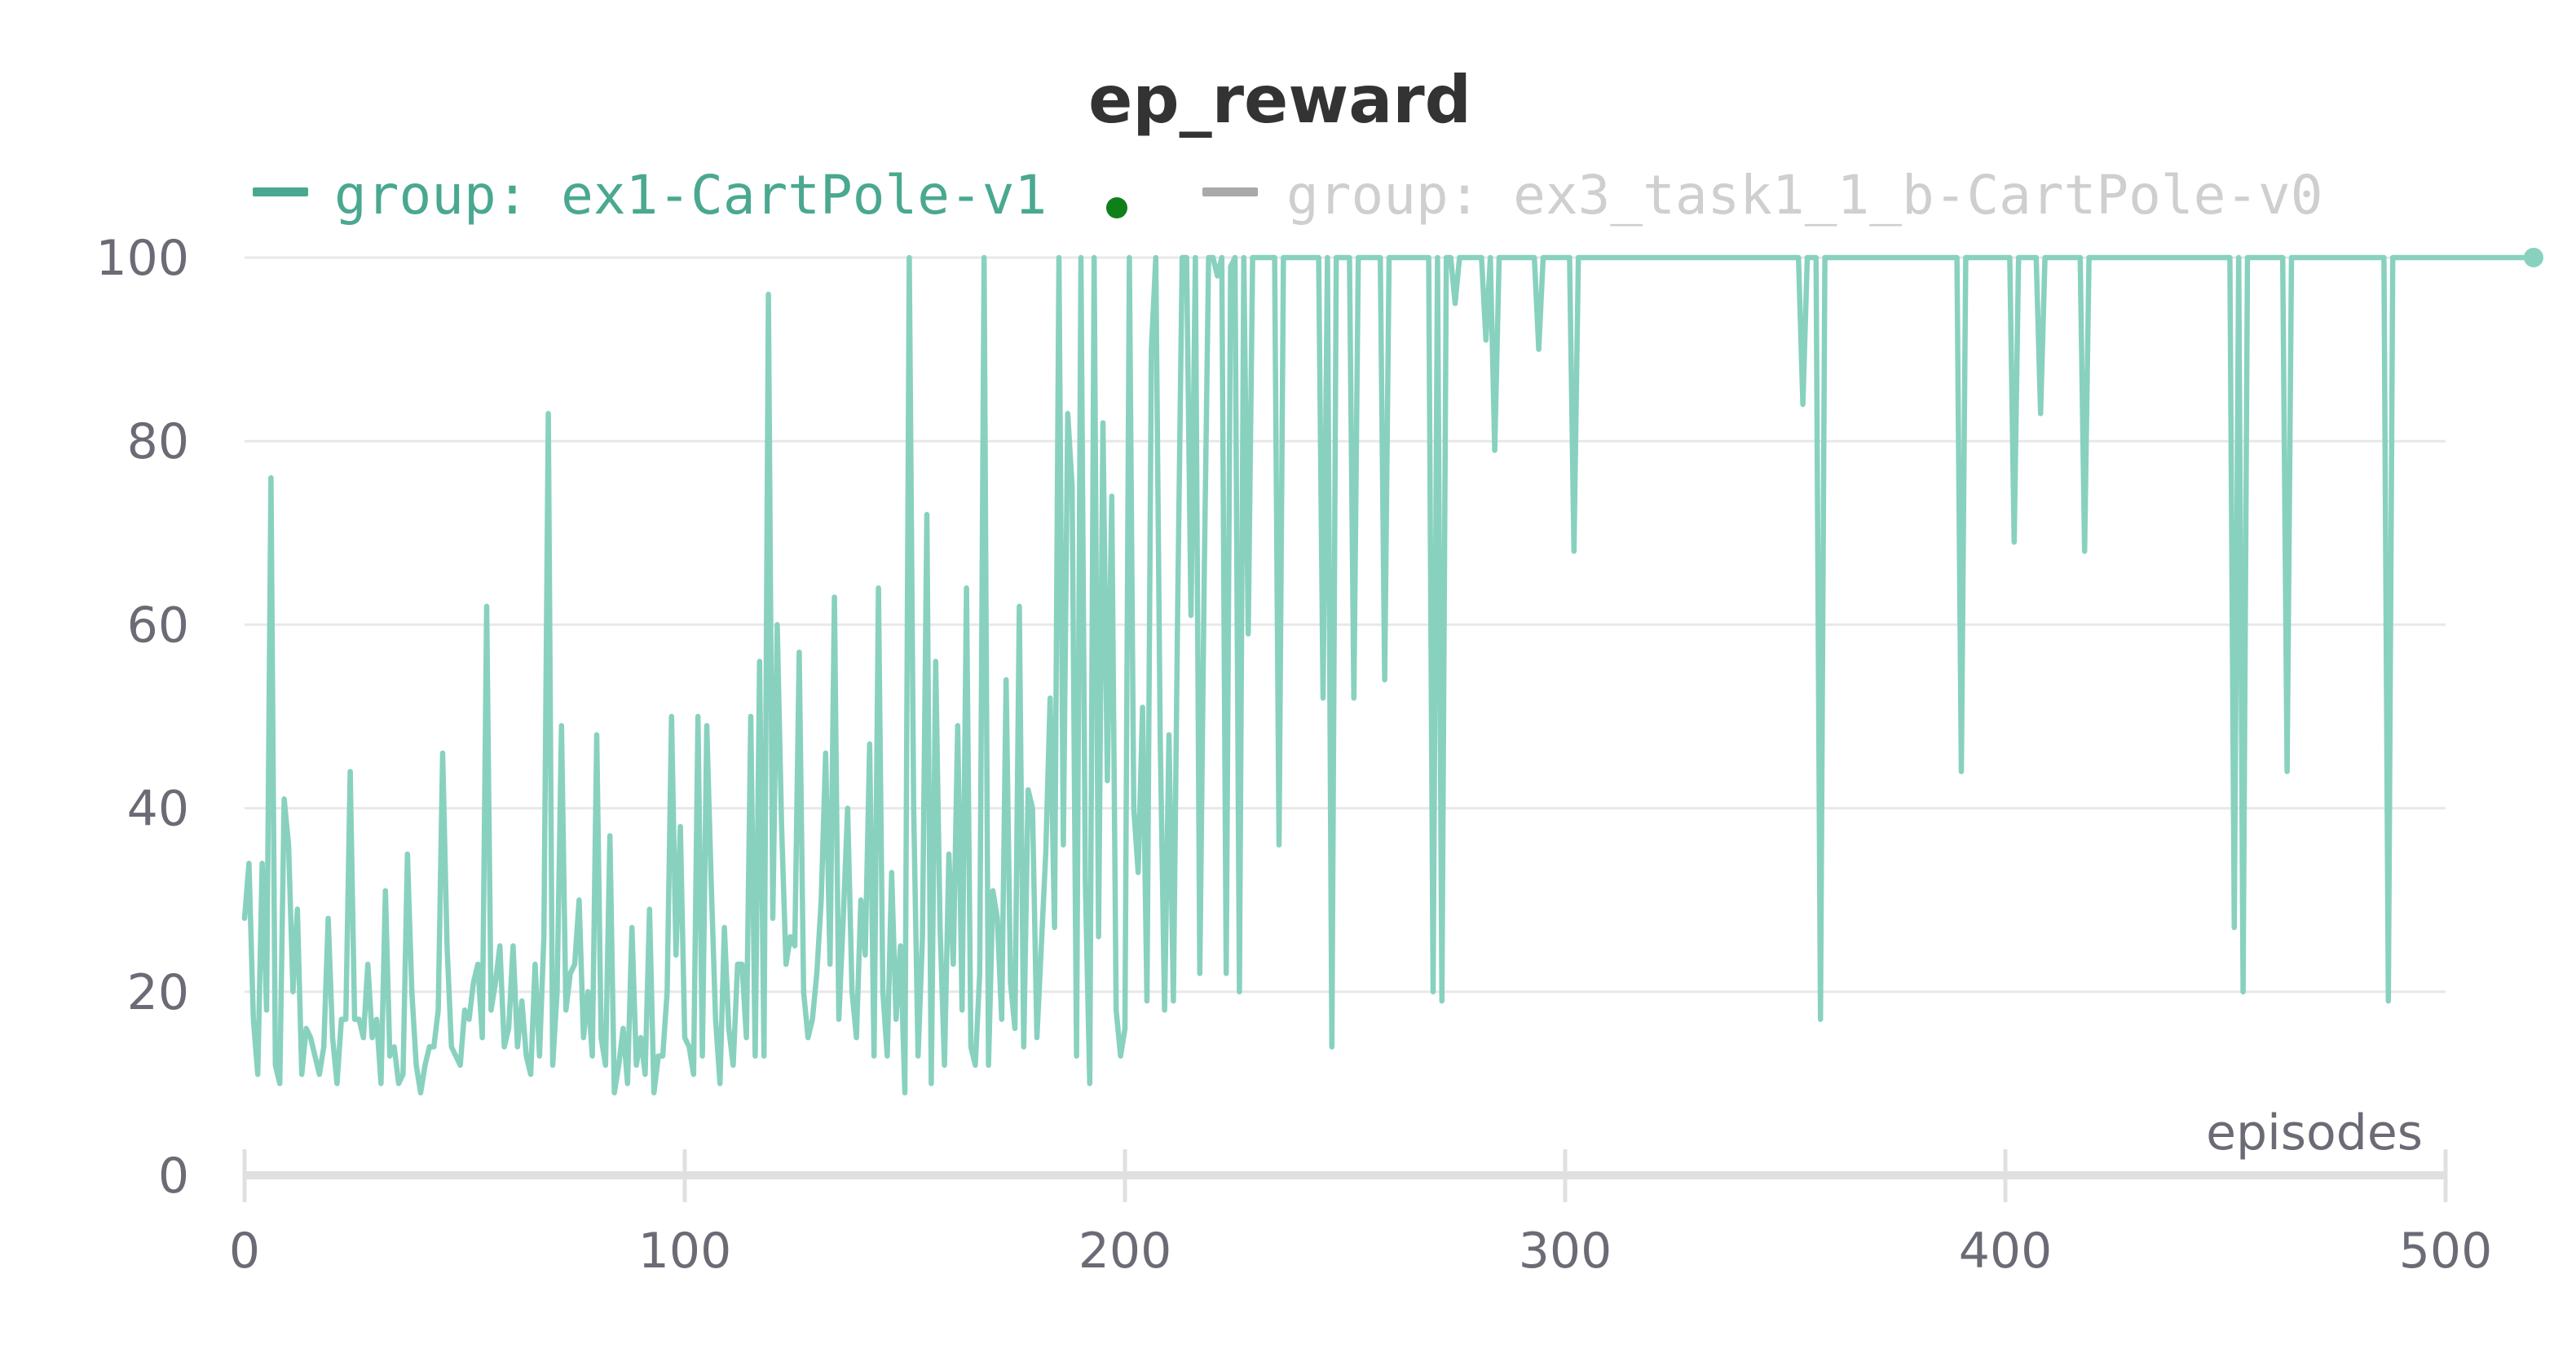  I want to click on legend-swatch-ex1, so click(280, 191).